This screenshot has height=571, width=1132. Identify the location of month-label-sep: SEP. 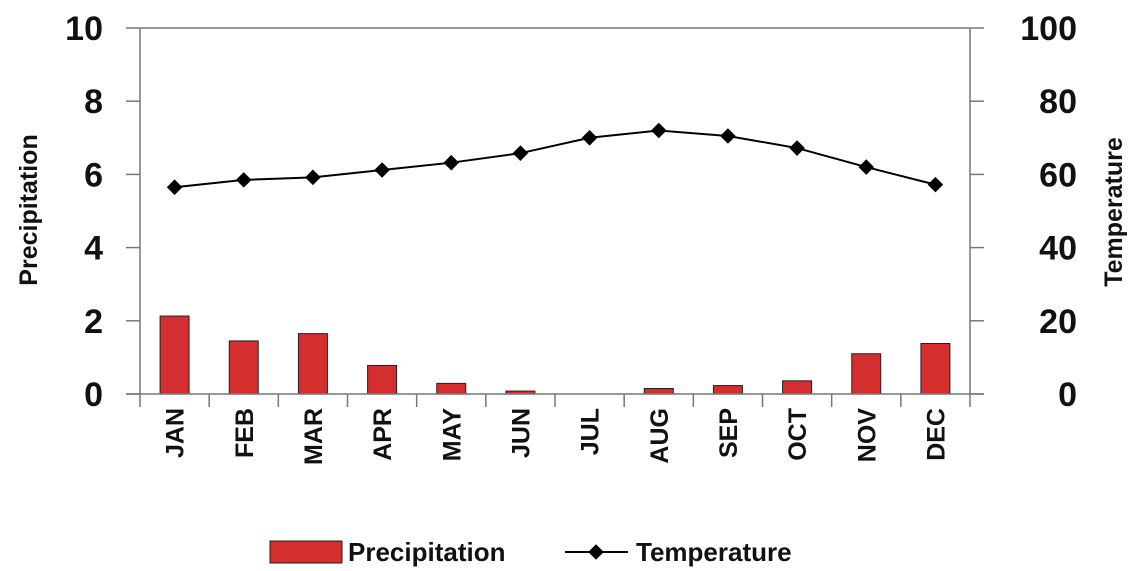
(729, 433).